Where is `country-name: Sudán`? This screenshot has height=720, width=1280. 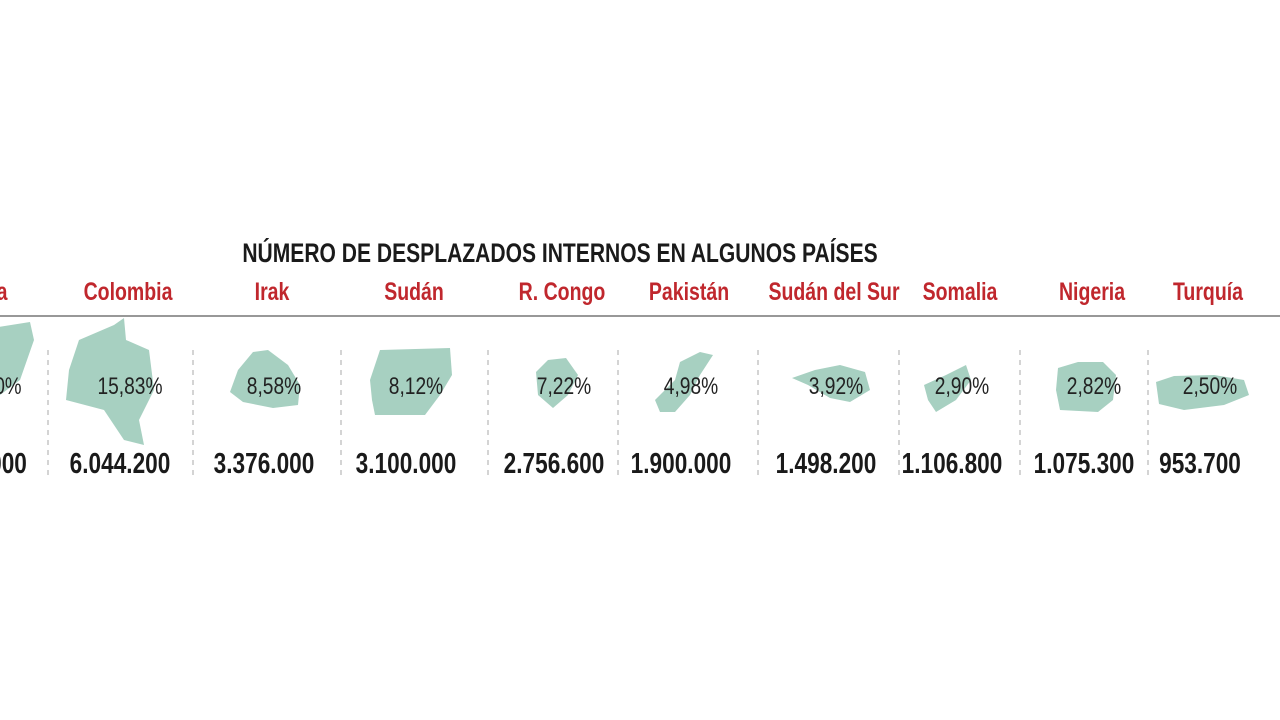 country-name: Sudán is located at coordinates (414, 292).